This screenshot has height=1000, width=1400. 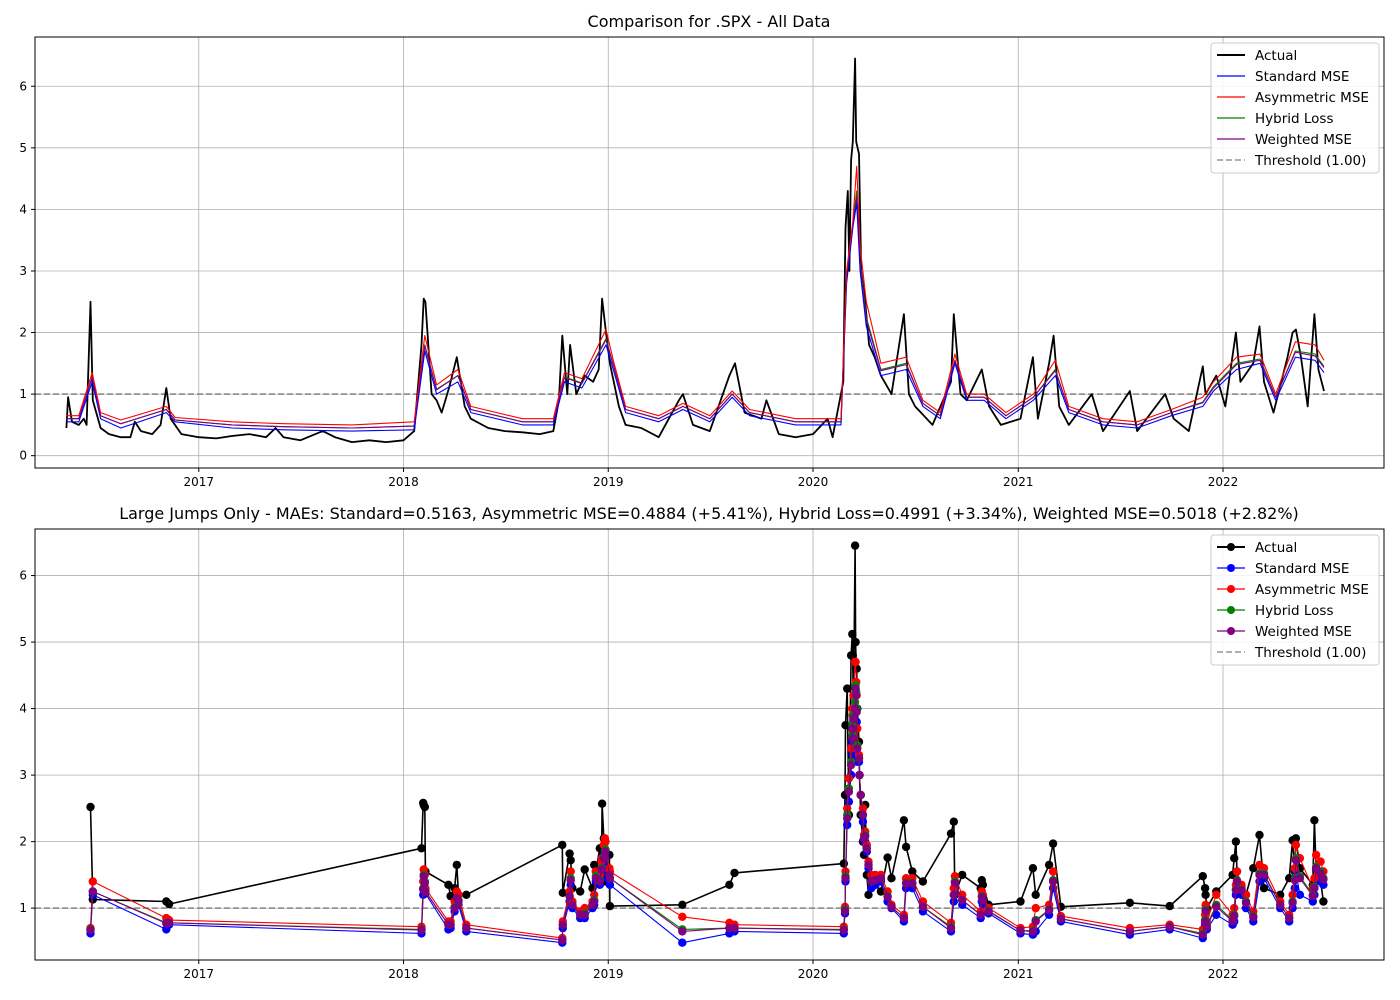 What do you see at coordinates (1295, 108) in the screenshot?
I see `top-chart-legend-box` at bounding box center [1295, 108].